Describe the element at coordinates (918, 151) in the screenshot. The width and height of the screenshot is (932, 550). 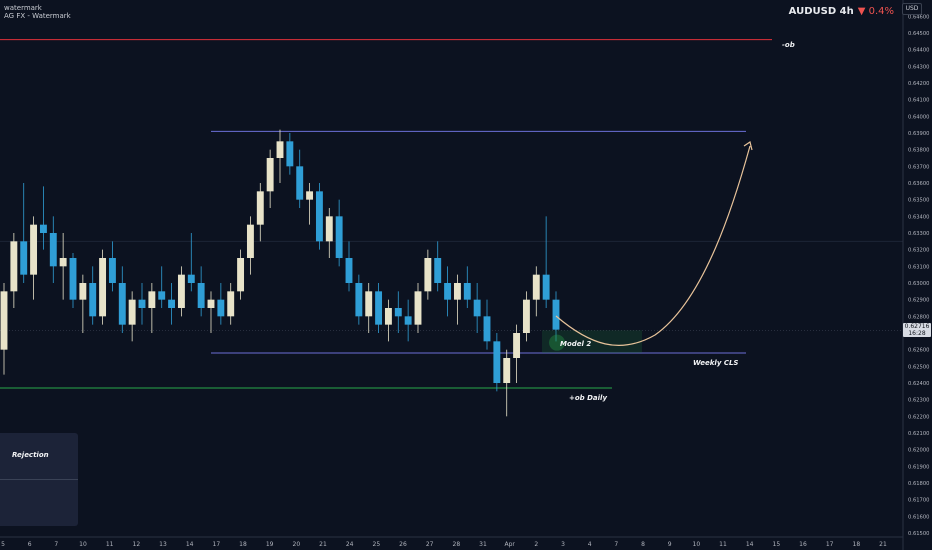
I see `price-tick-label: 0.63800` at that location.